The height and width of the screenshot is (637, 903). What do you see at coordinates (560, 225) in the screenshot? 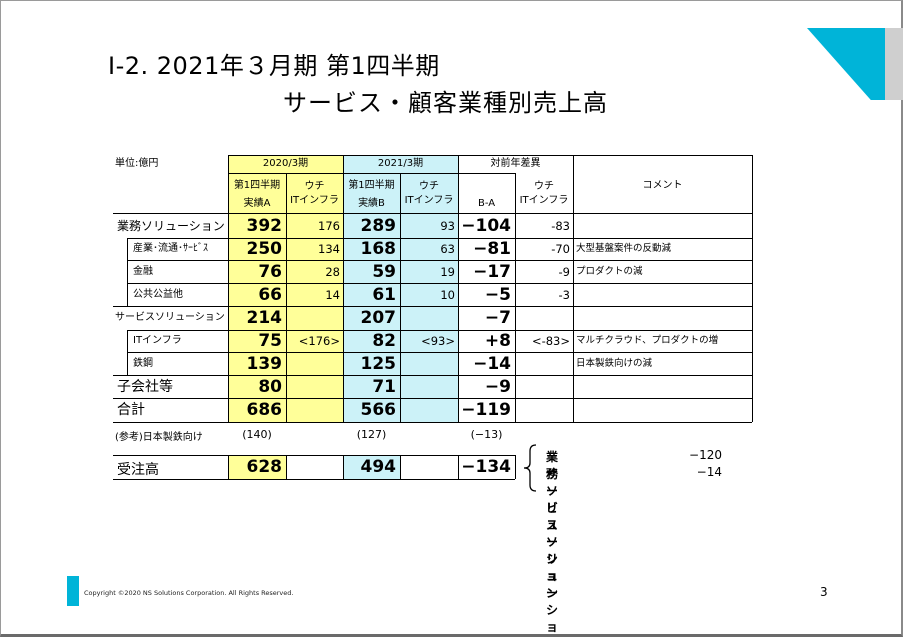
I see `value-diff-it: -83` at bounding box center [560, 225].